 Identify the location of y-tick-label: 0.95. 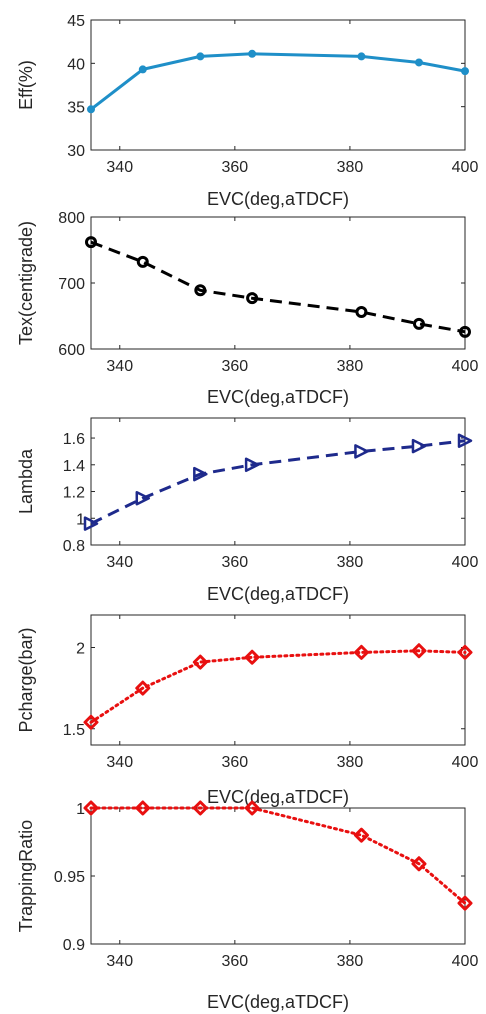
(69, 877).